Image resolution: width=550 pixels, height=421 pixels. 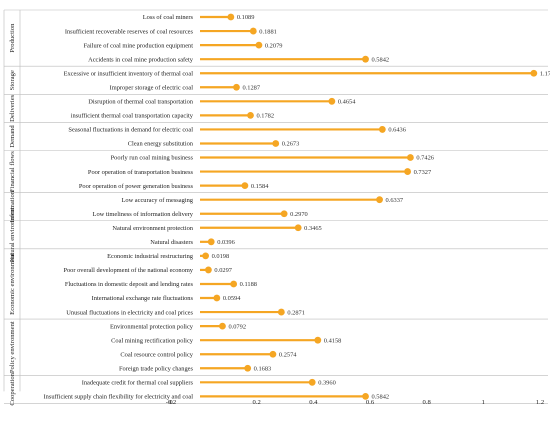 I want to click on value-label: 0.1683, so click(x=263, y=368).